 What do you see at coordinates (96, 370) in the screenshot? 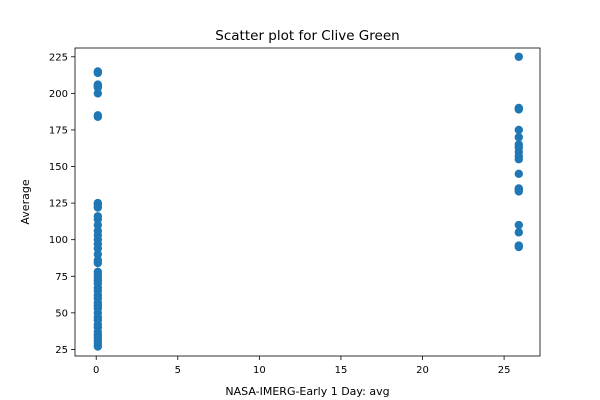
I see `x-tick-label: 0` at bounding box center [96, 370].